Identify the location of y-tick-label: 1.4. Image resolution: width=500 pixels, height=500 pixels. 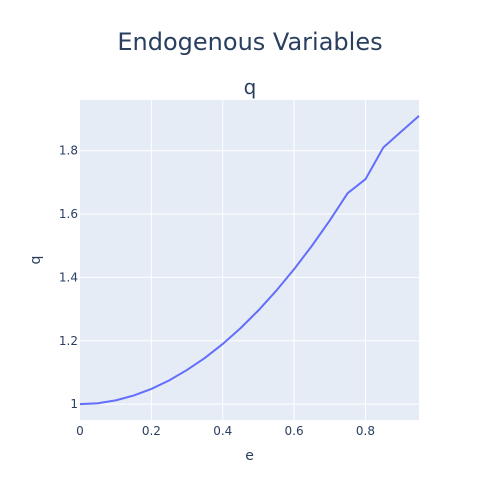
(68, 277).